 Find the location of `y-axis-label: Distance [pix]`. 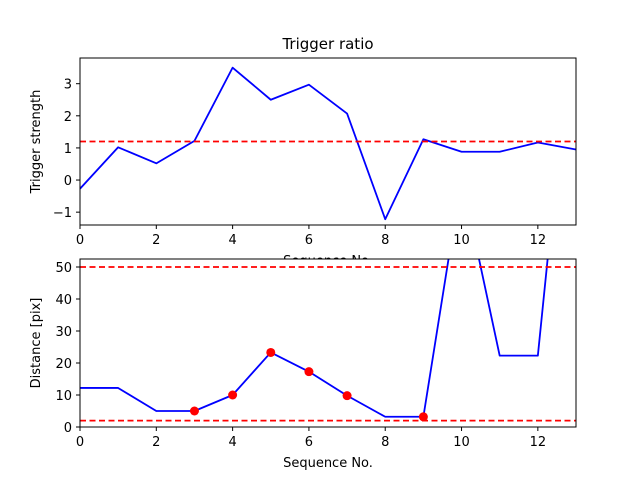

y-axis-label: Distance [pix] is located at coordinates (36, 343).